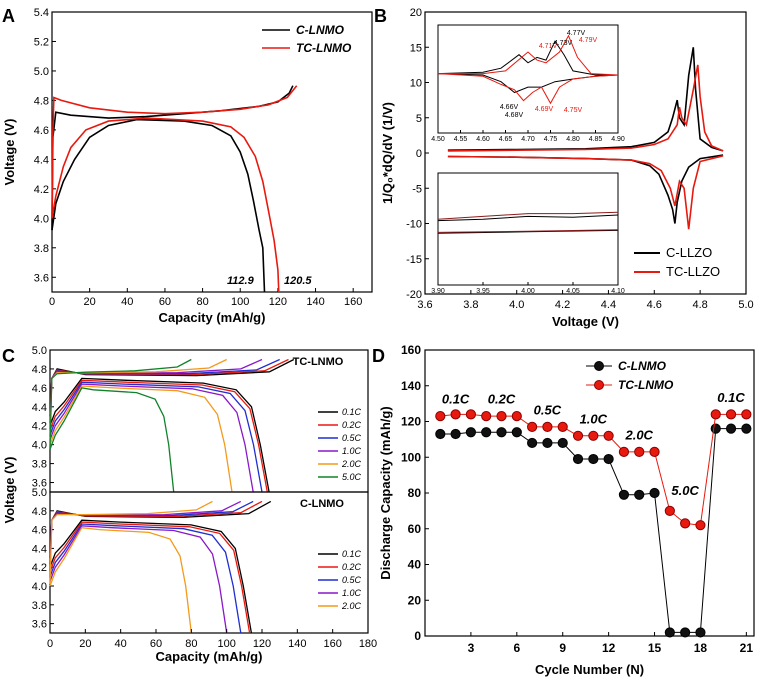  What do you see at coordinates (745, 305) in the screenshot?
I see `x-tick-label: 5.0` at bounding box center [745, 305].